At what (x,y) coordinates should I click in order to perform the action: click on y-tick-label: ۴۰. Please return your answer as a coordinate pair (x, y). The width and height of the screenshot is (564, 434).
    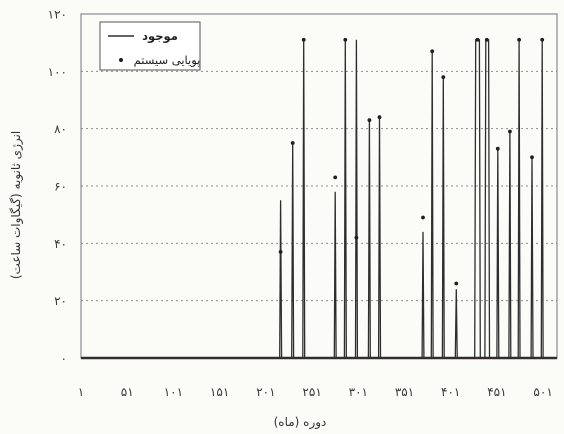
    Looking at the image, I should click on (60, 244).